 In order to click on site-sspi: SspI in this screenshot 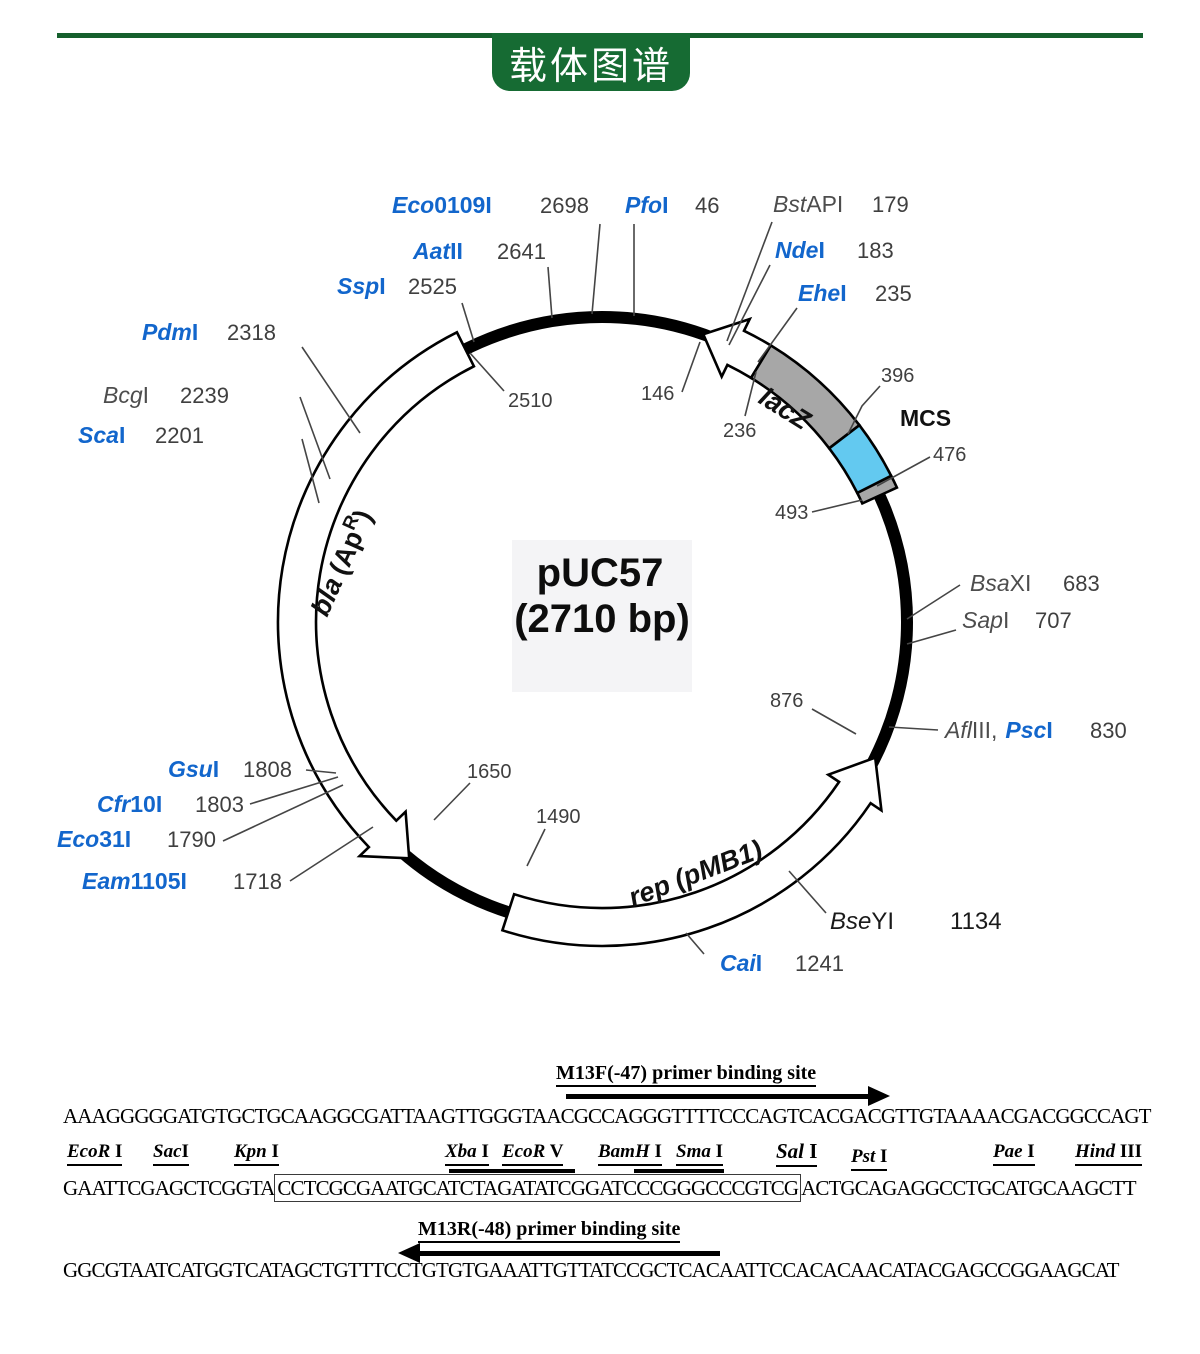, I will do `click(361, 286)`.